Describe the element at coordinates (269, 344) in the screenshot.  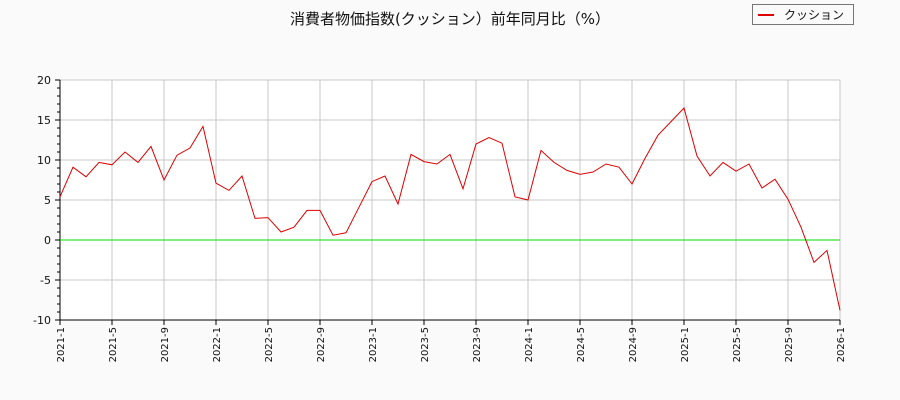
I see `x-tick-label: 2022-5` at that location.